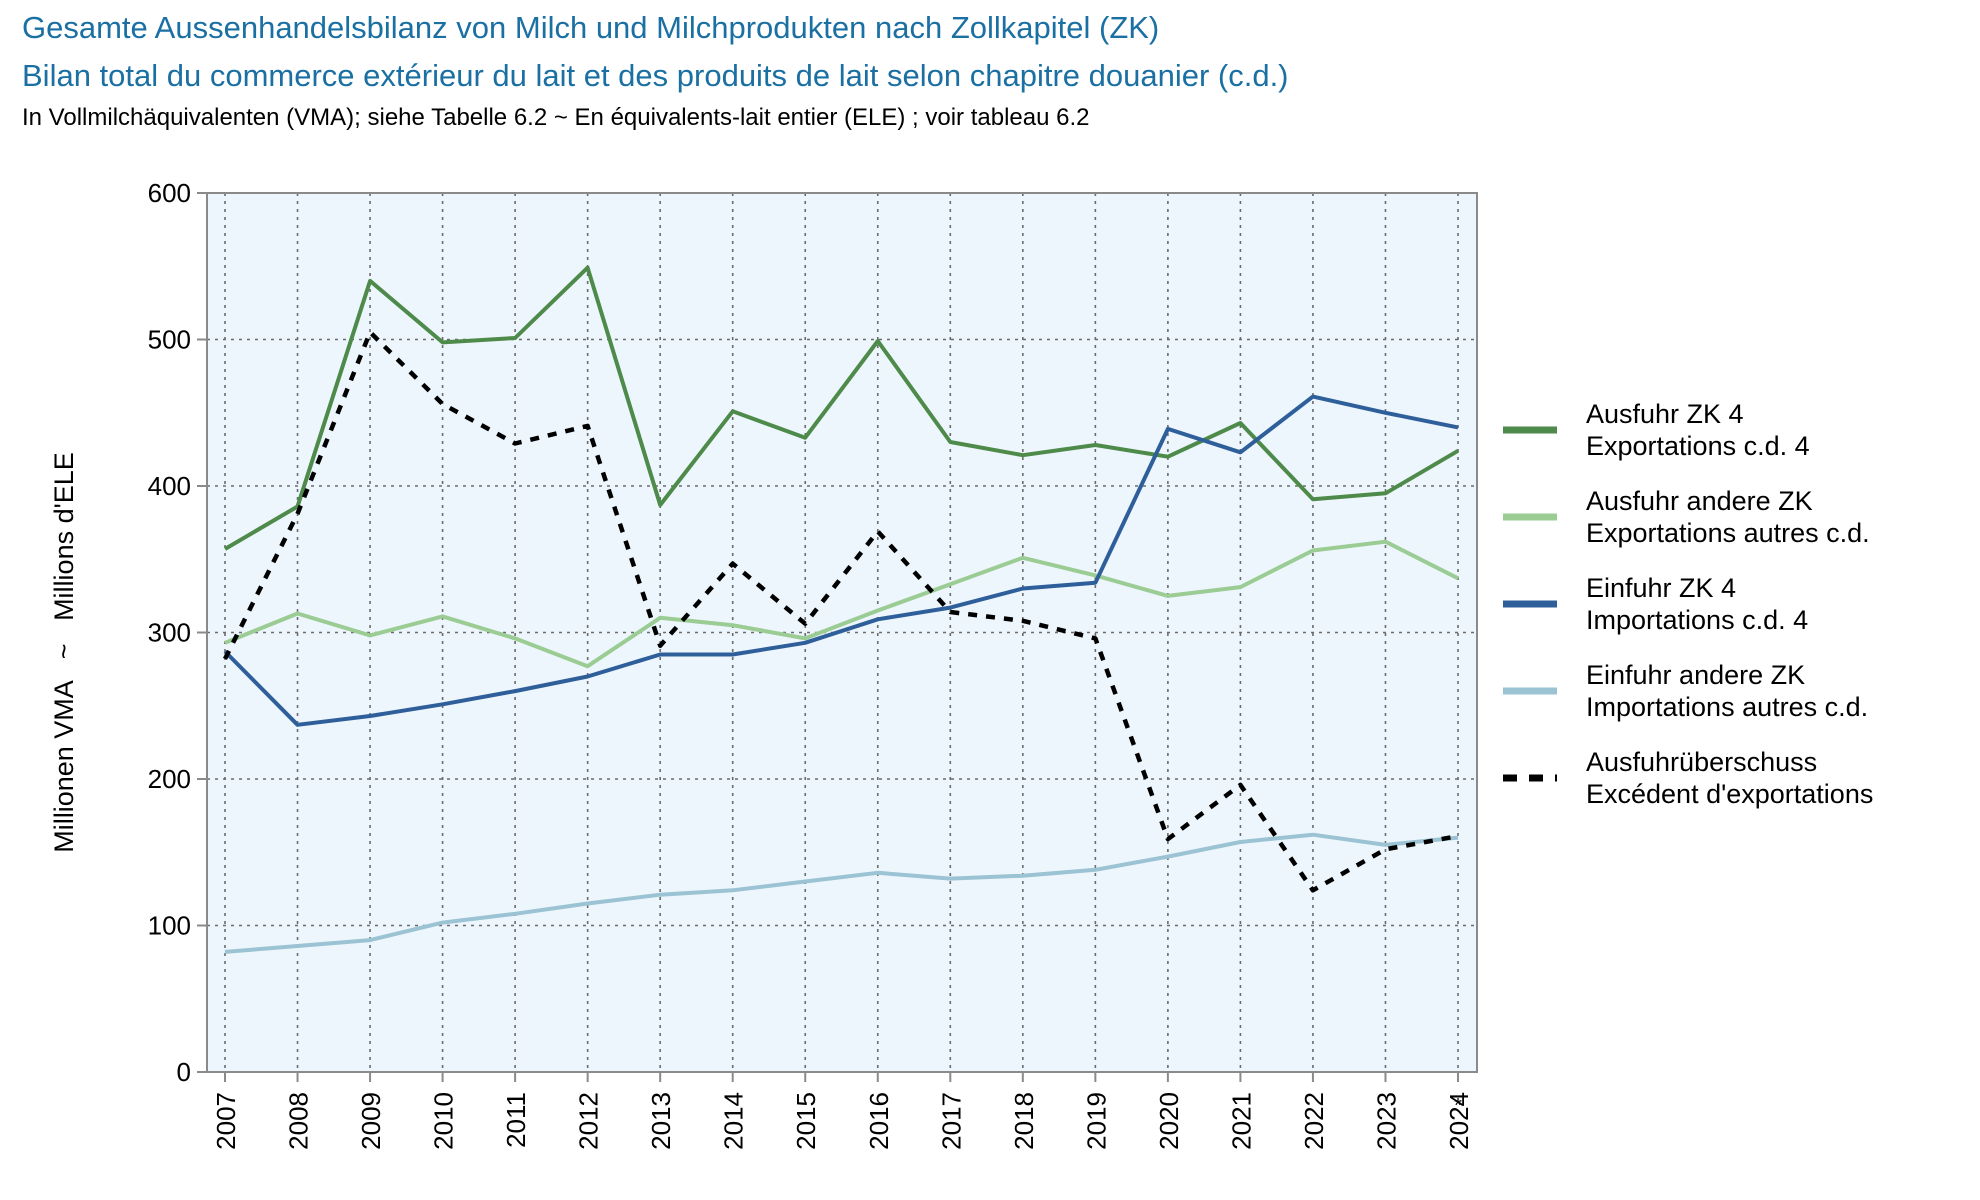  What do you see at coordinates (1698, 446) in the screenshot?
I see `legend-label-fr-1: Exportations c.d. 4` at bounding box center [1698, 446].